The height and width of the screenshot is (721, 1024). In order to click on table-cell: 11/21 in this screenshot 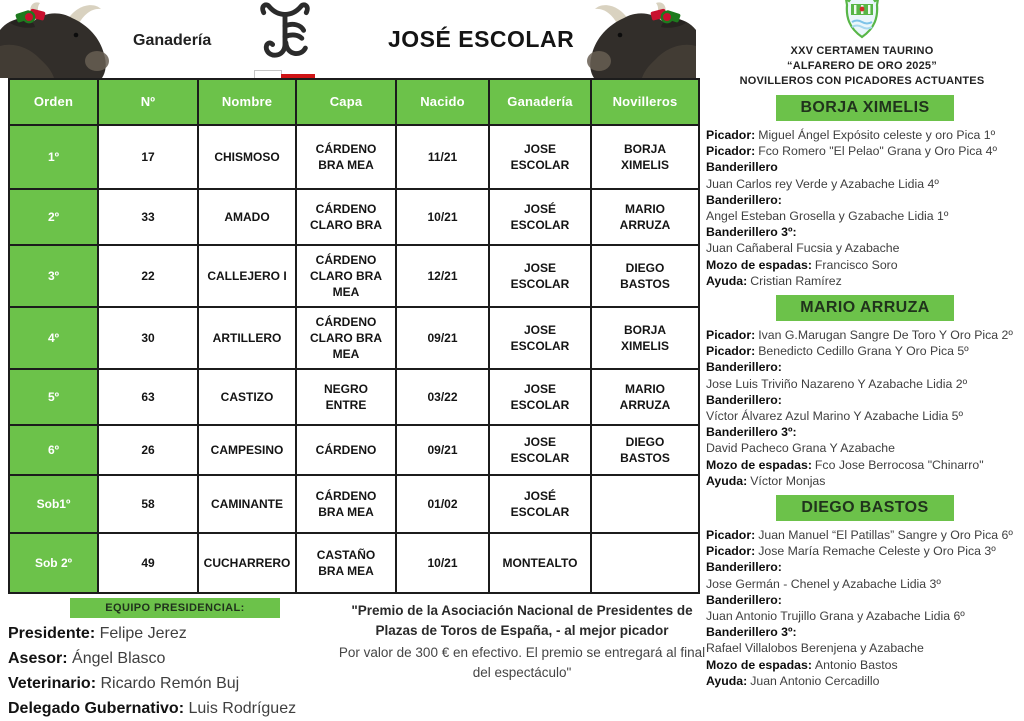, I will do `click(442, 157)`.